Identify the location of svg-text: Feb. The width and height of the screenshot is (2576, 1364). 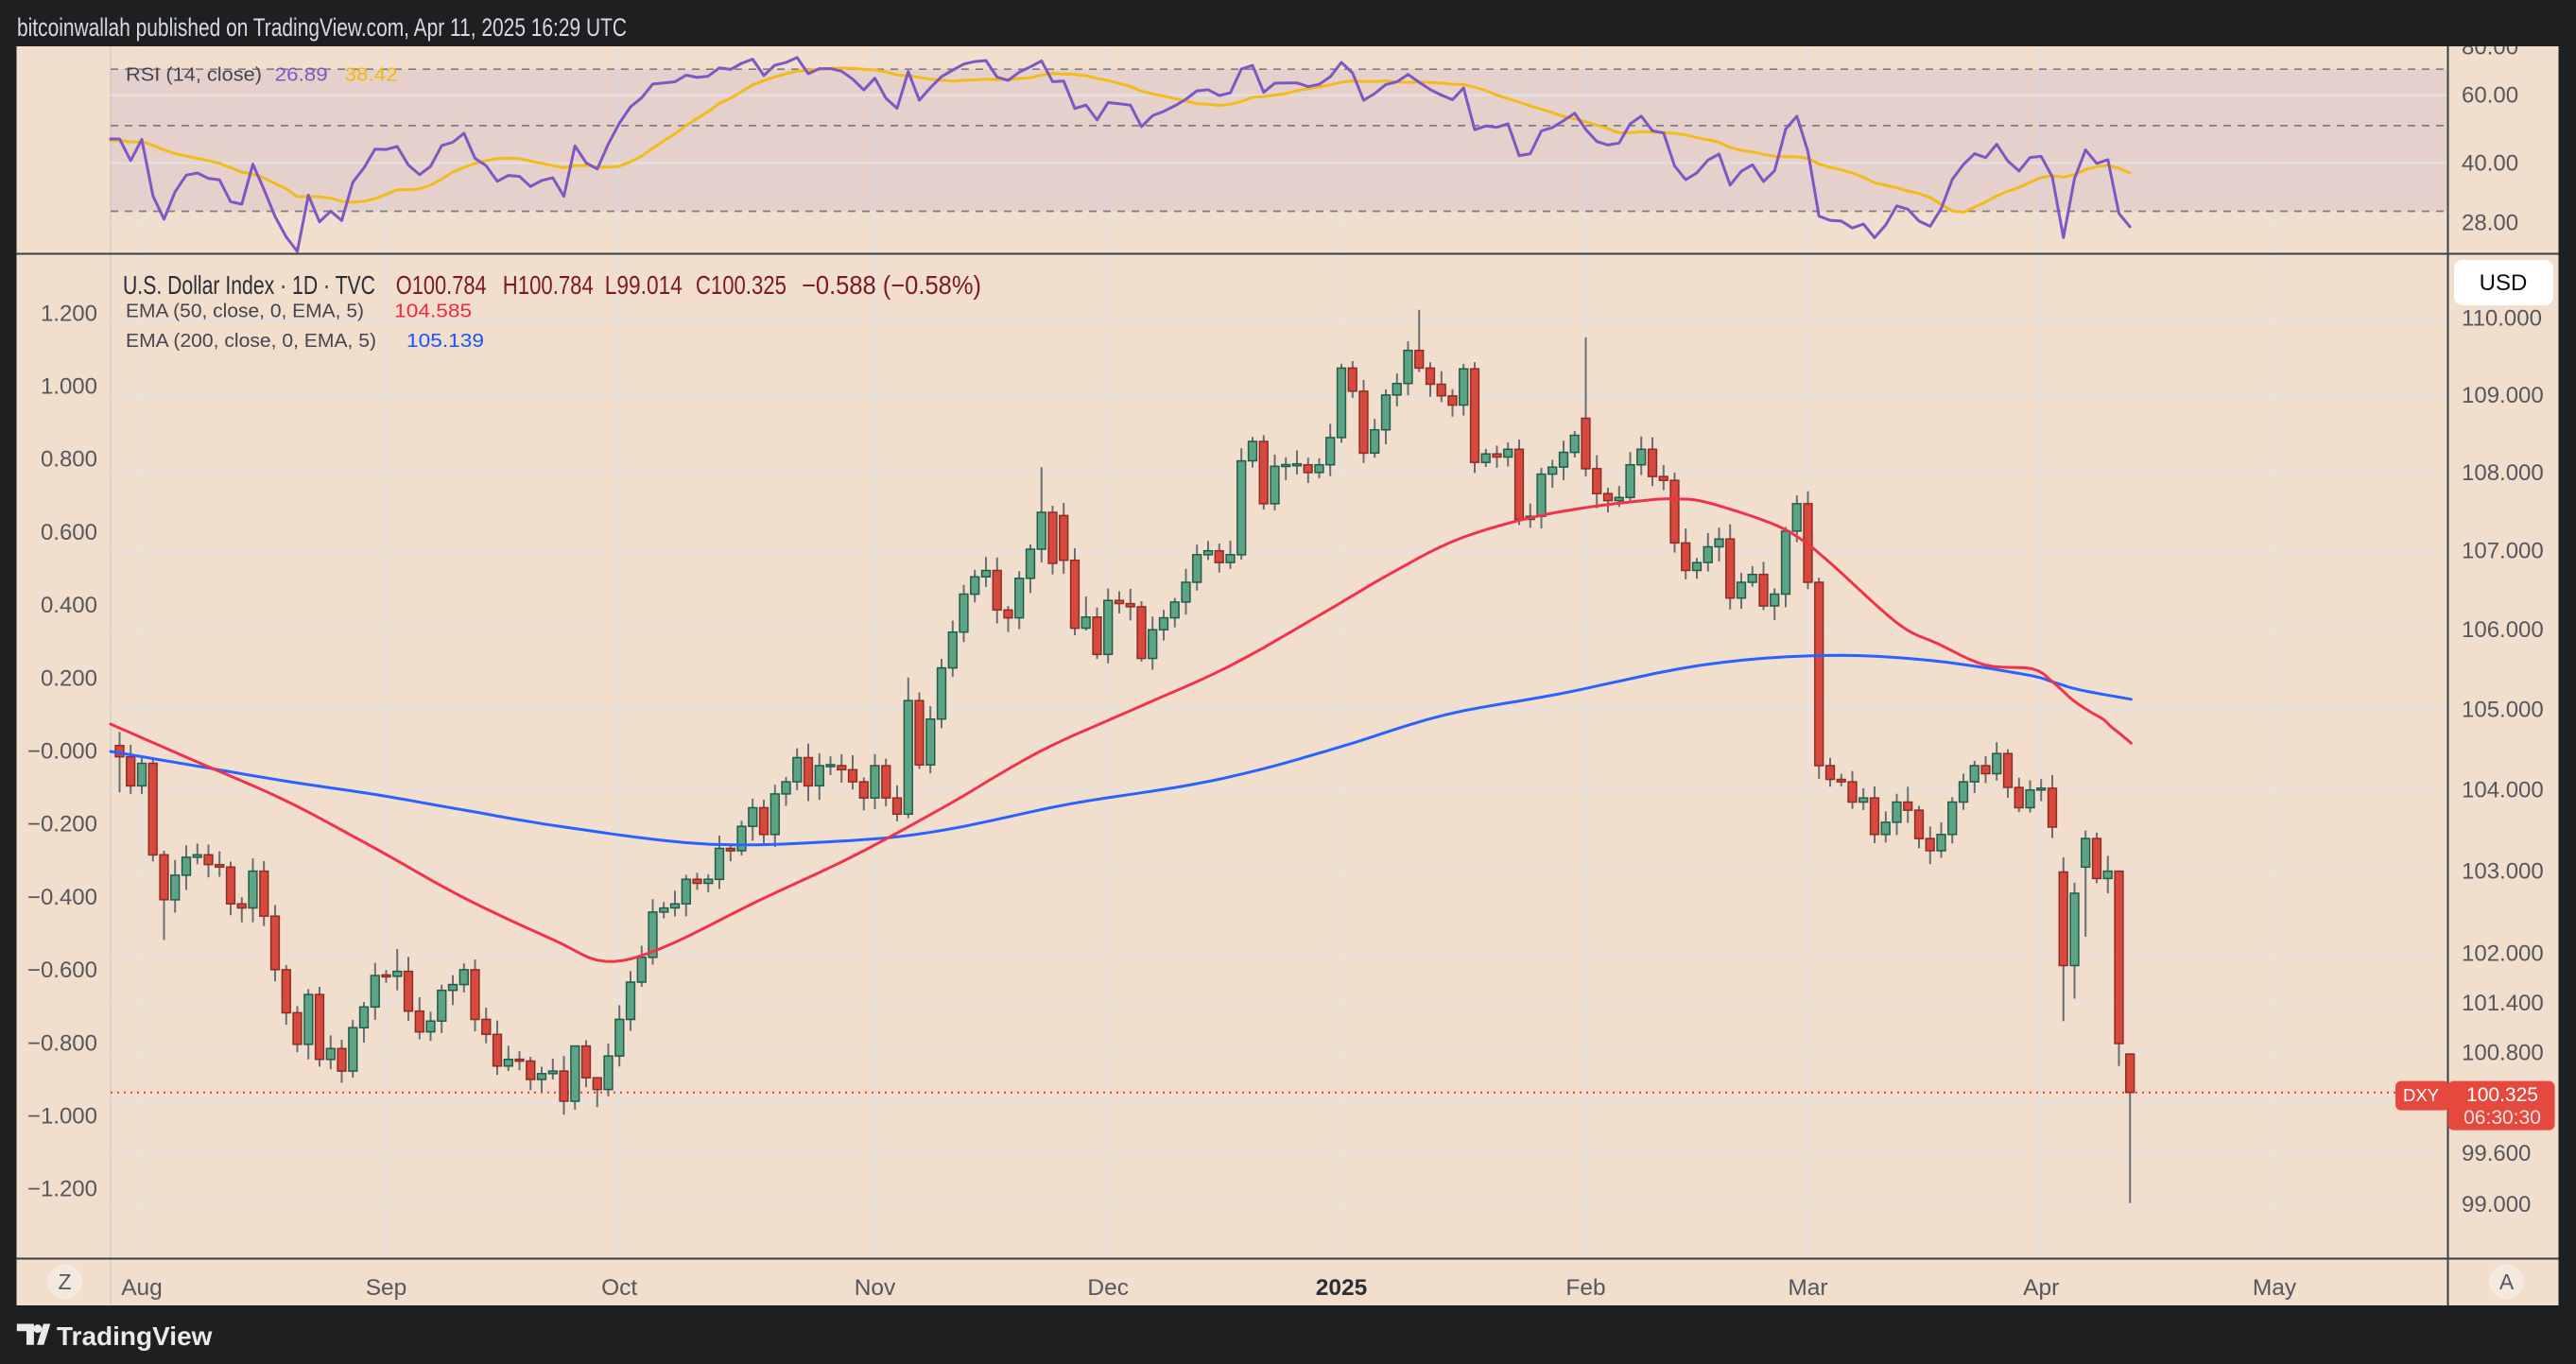
(1585, 1288).